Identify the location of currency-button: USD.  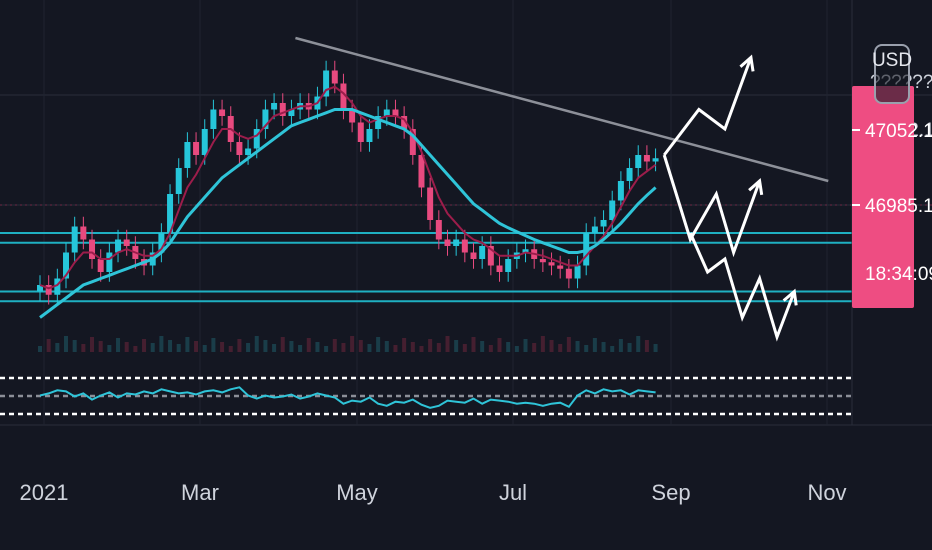
(892, 74).